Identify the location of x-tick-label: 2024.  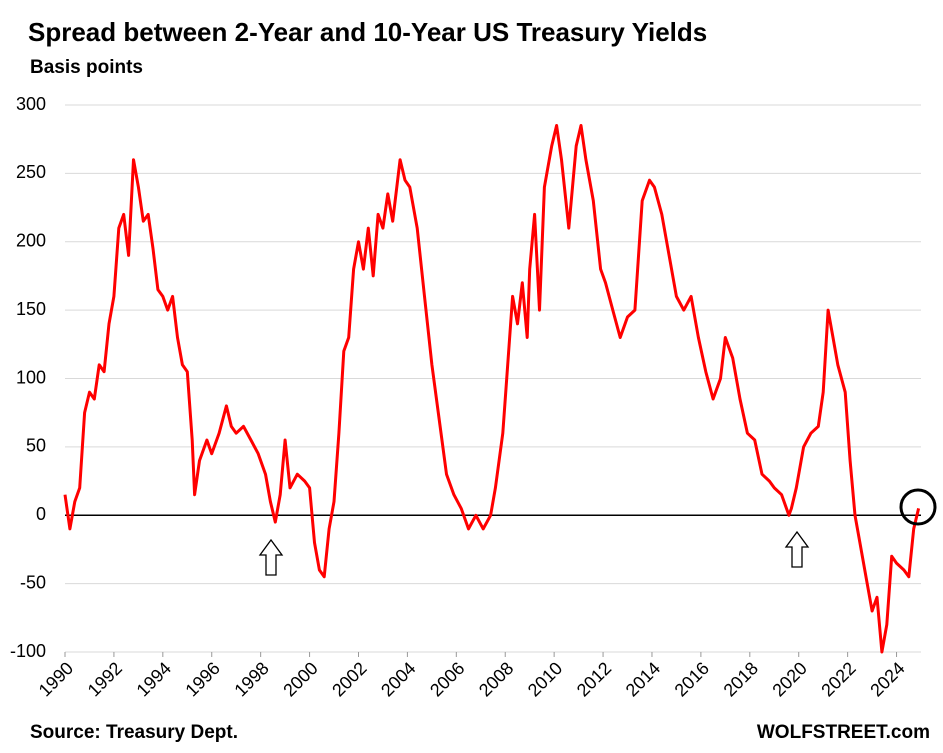
(887, 679).